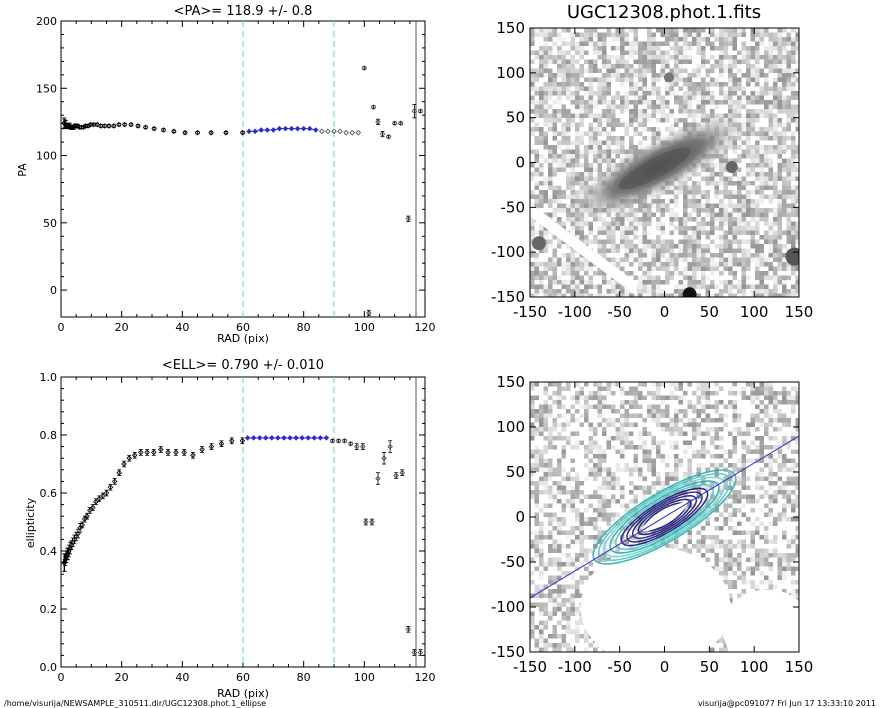  What do you see at coordinates (510, 73) in the screenshot?
I see `image-ytick-label: 100` at bounding box center [510, 73].